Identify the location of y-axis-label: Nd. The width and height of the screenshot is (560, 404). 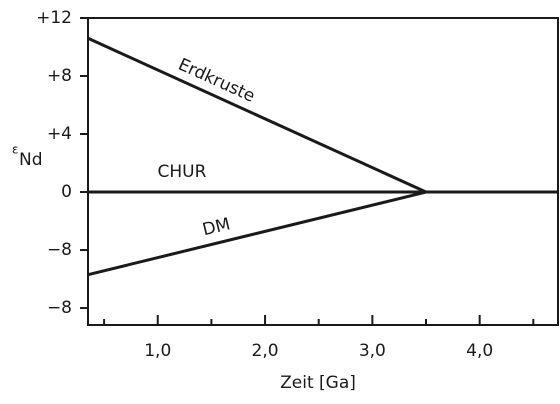
(31, 160).